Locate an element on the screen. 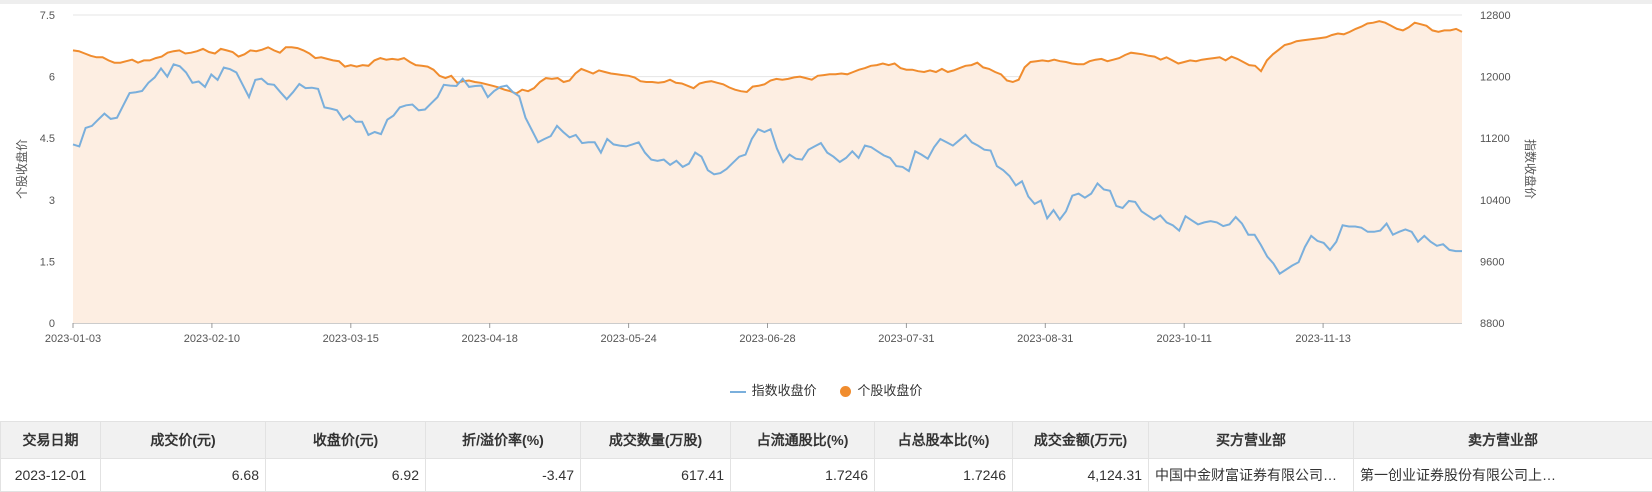 This screenshot has height=492, width=1652. y-right-tick-label: 8800 is located at coordinates (1492, 324).